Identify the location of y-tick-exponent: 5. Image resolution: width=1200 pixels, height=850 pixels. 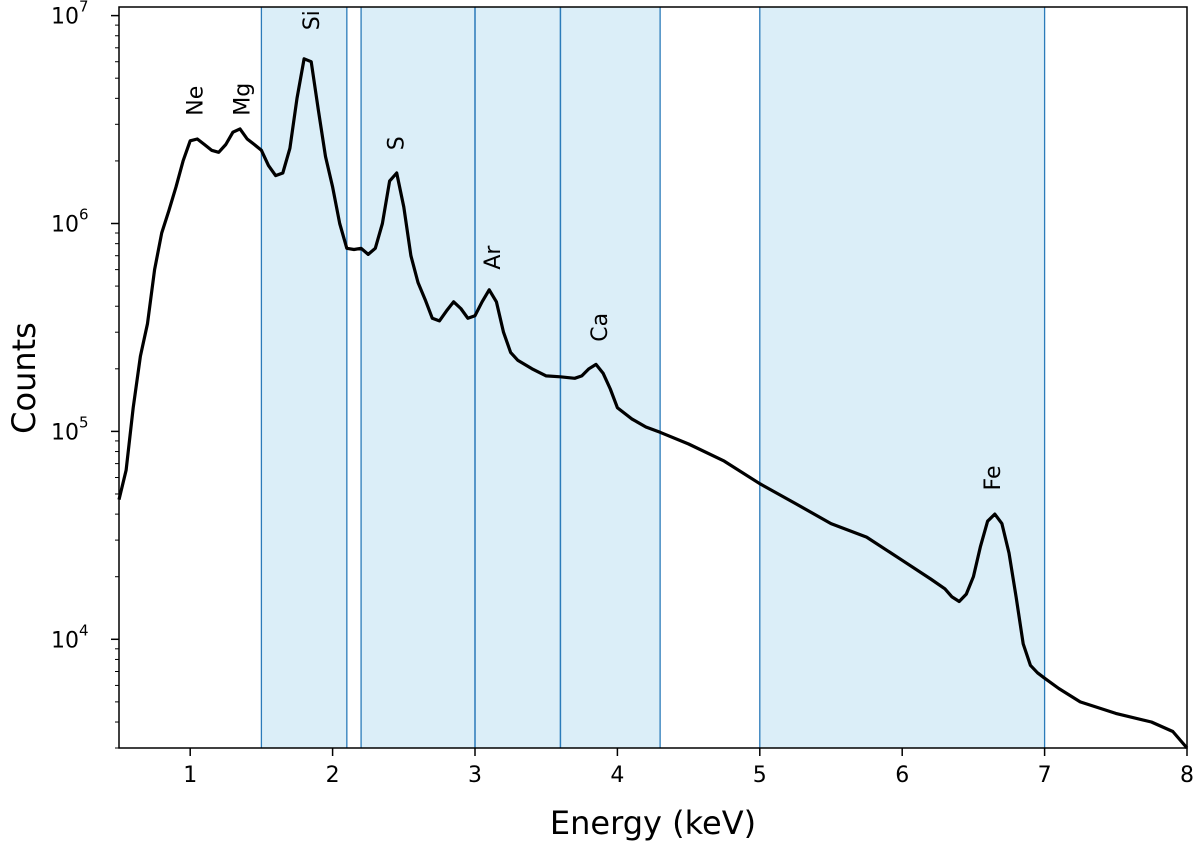
(84, 422).